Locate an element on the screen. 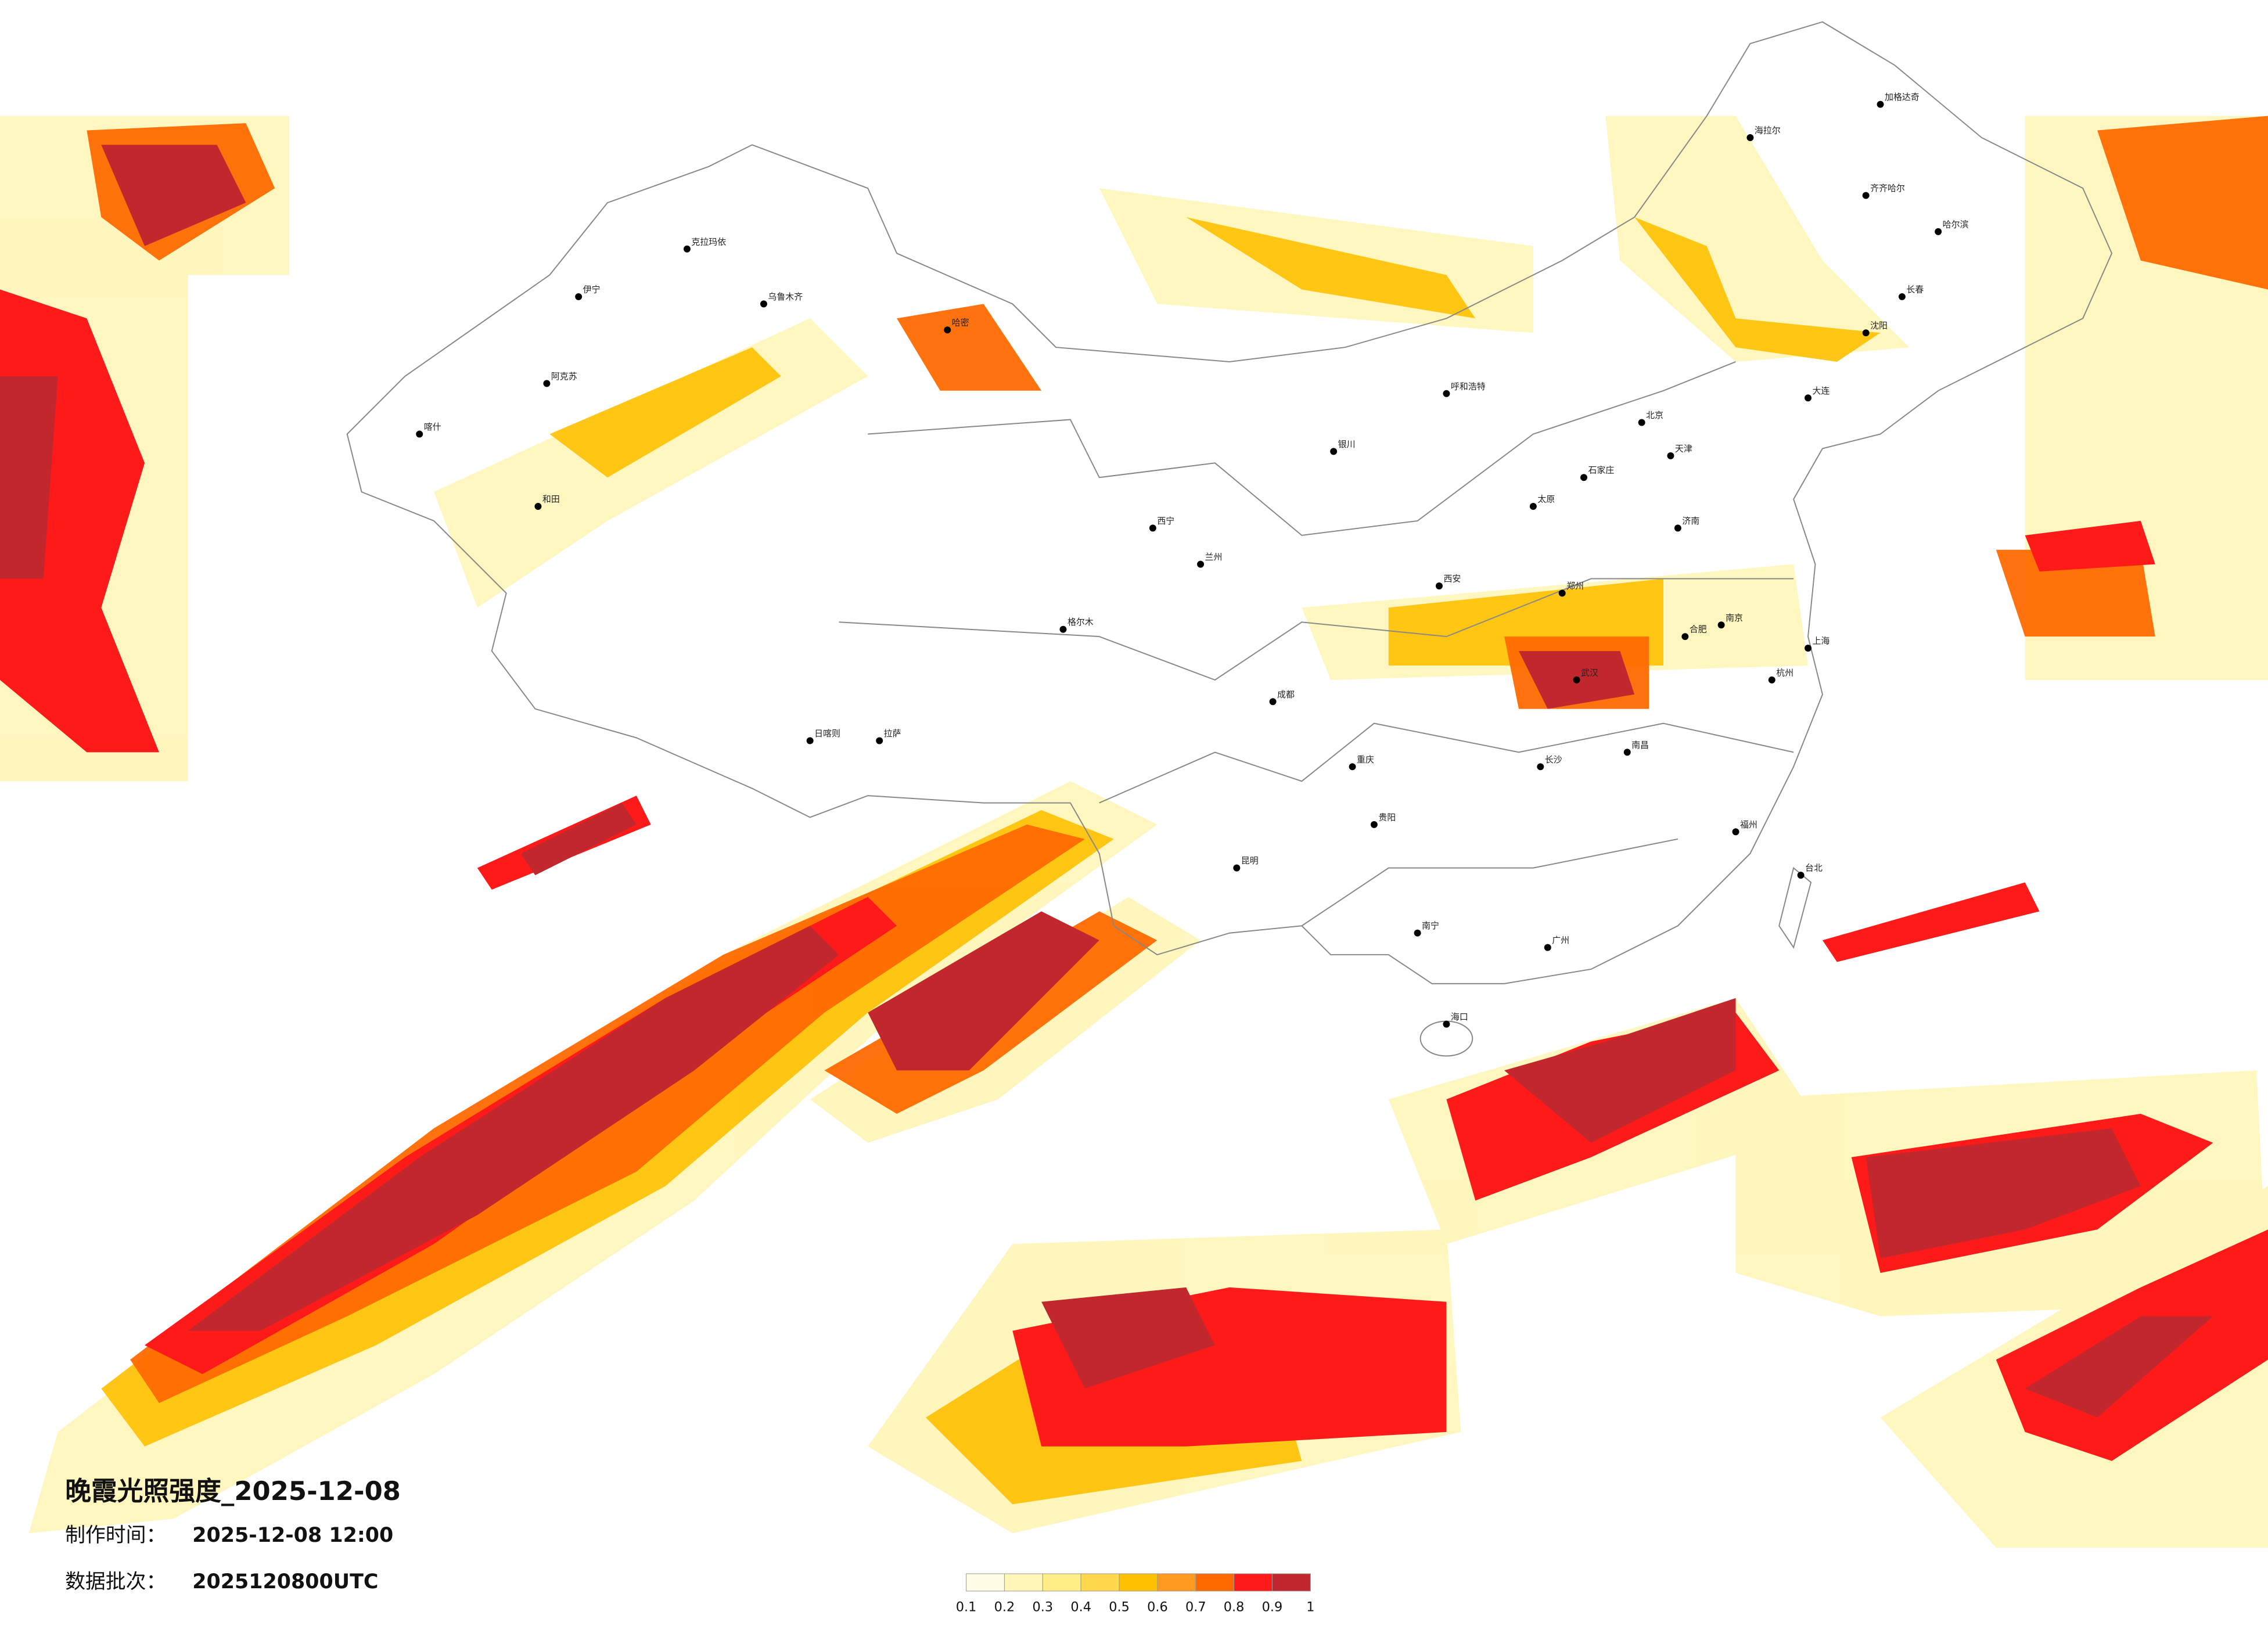 Image resolution: width=2268 pixels, height=1626 pixels. city-label: 北京 is located at coordinates (1654, 415).